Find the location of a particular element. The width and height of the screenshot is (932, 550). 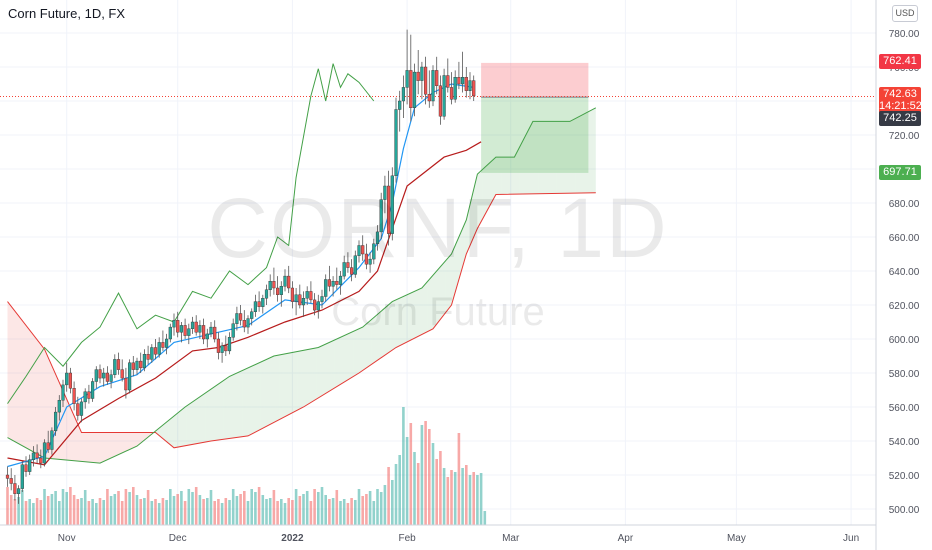

chart-title: Corn Future, 1D, FX is located at coordinates (67, 13).